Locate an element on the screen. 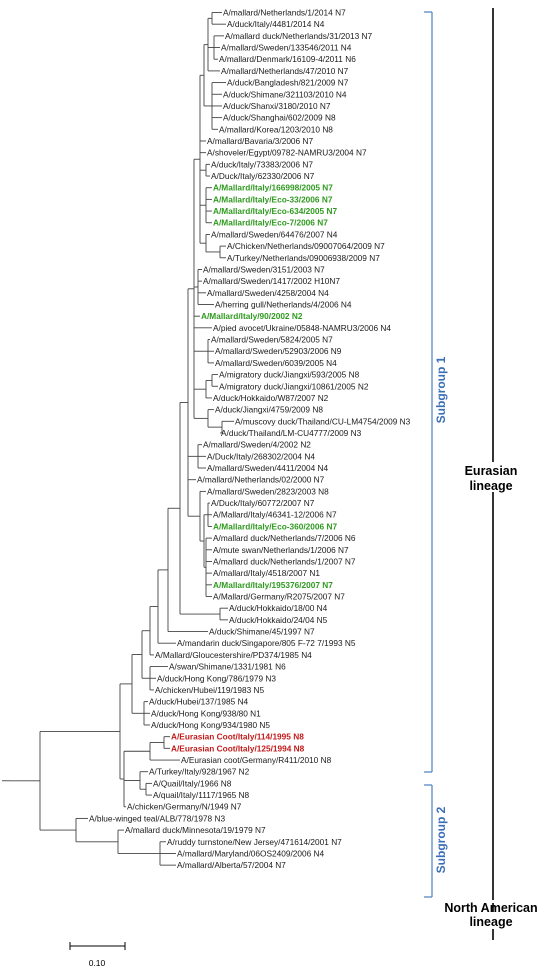 The image size is (550, 975). leaf-label: A/mallard/Sweden/52903/2006 N9 is located at coordinates (278, 351).